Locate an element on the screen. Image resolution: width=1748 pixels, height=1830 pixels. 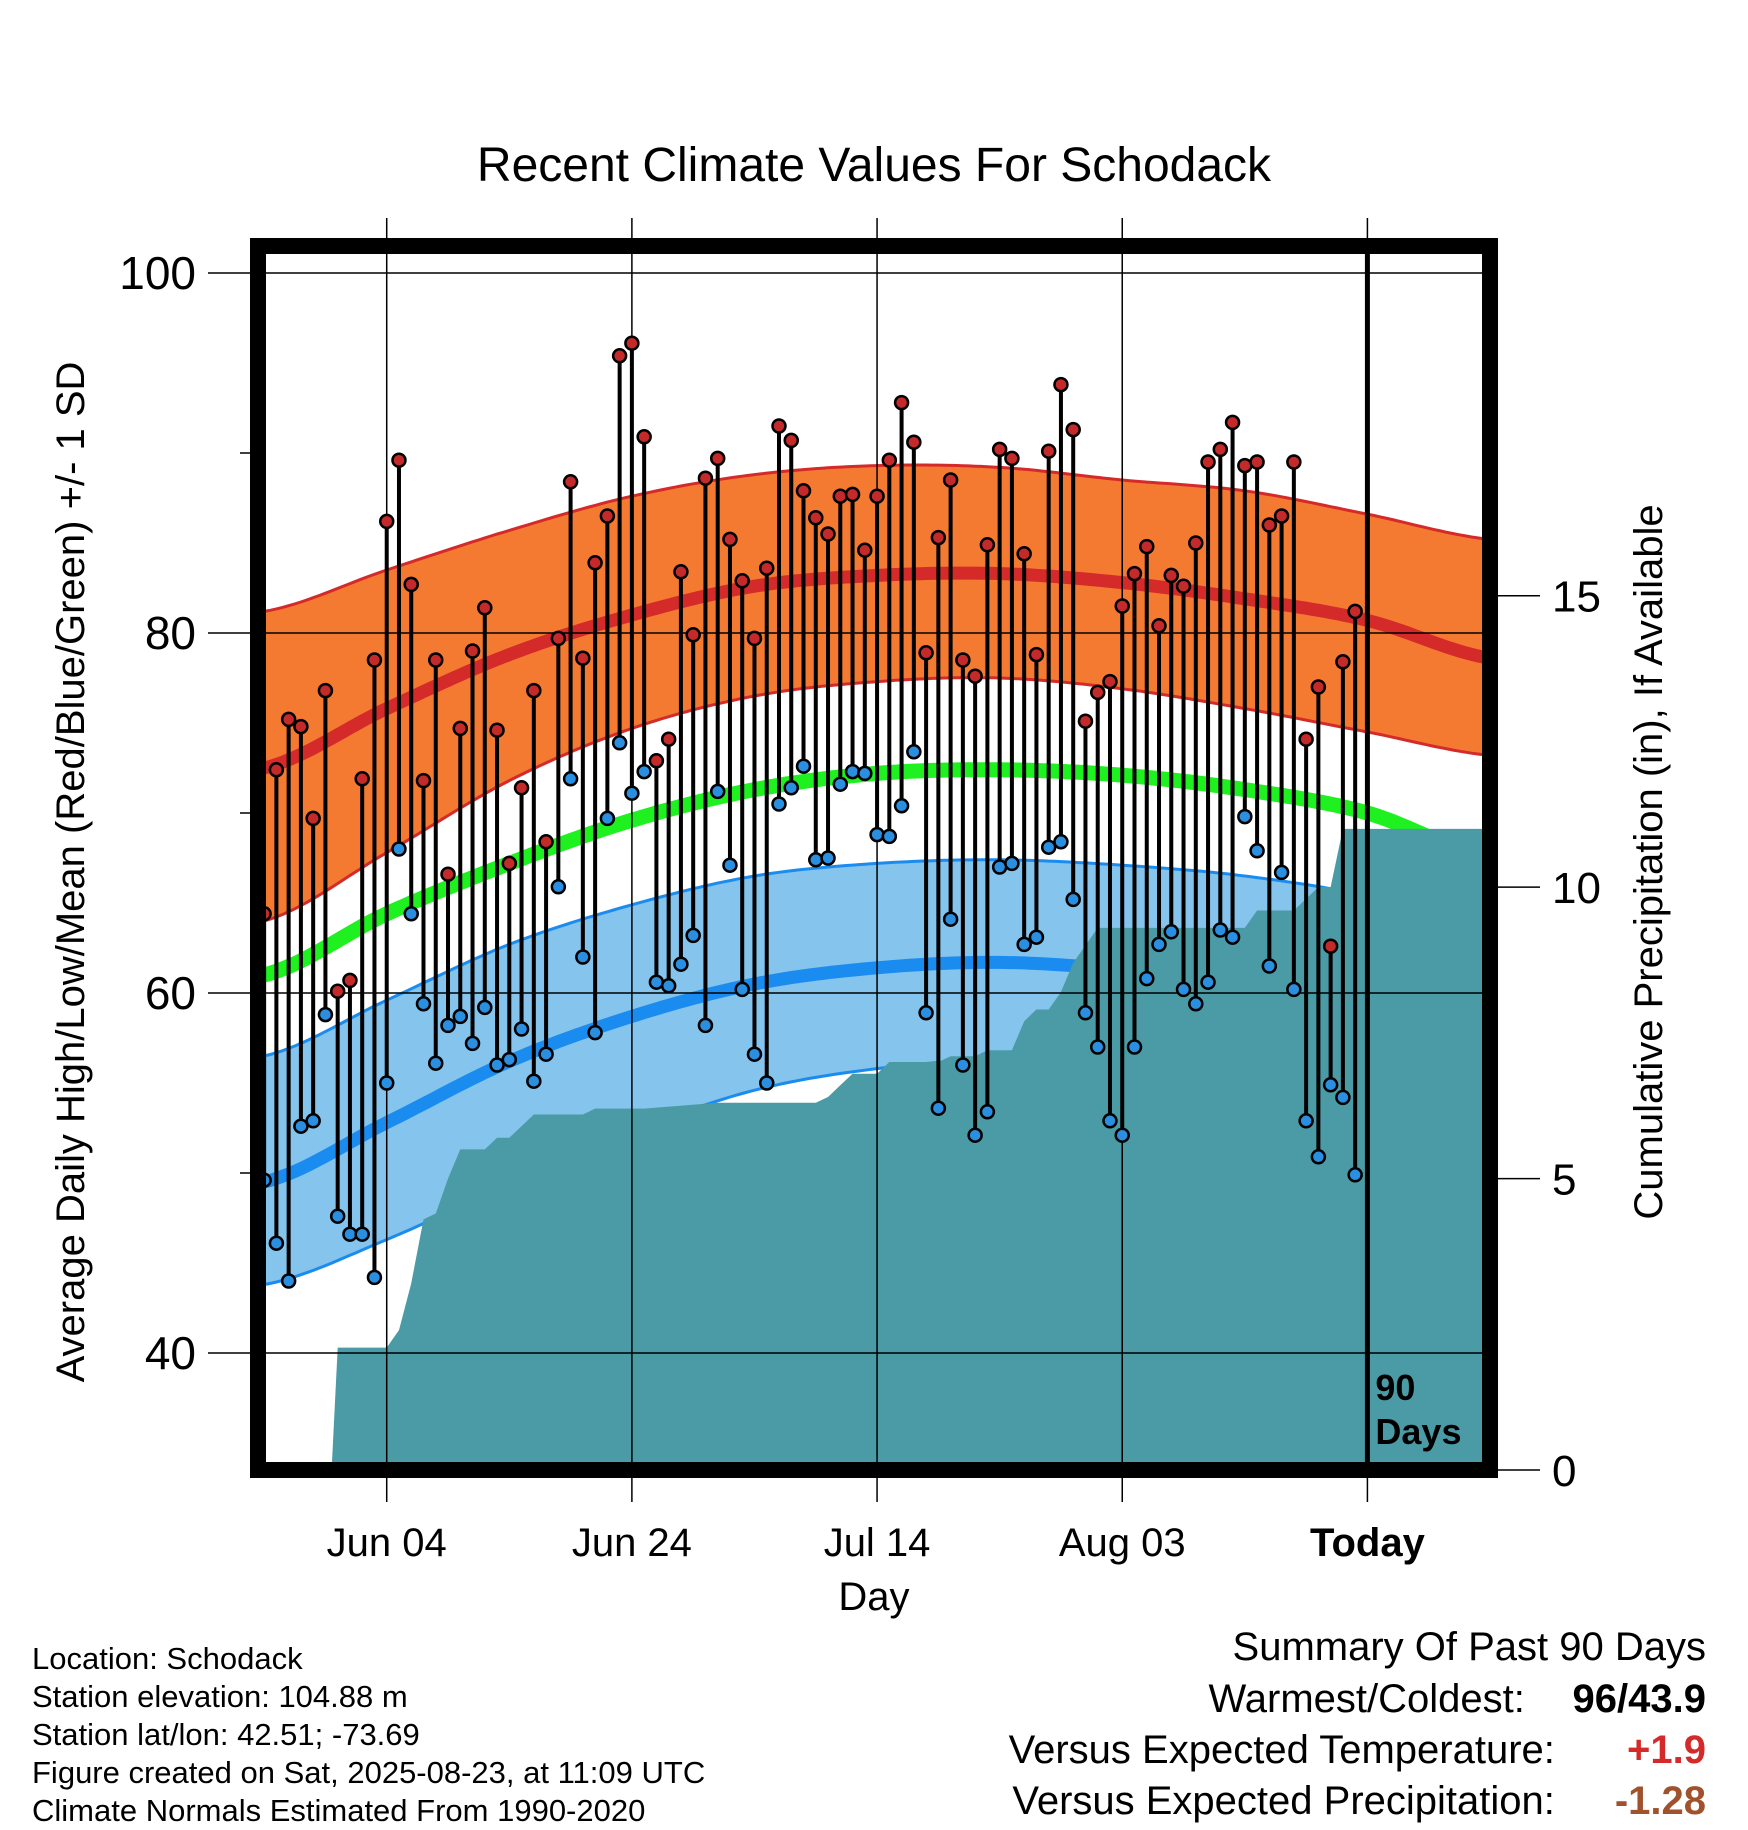
x-tick-label: Jul 14 is located at coordinates (877, 1543).